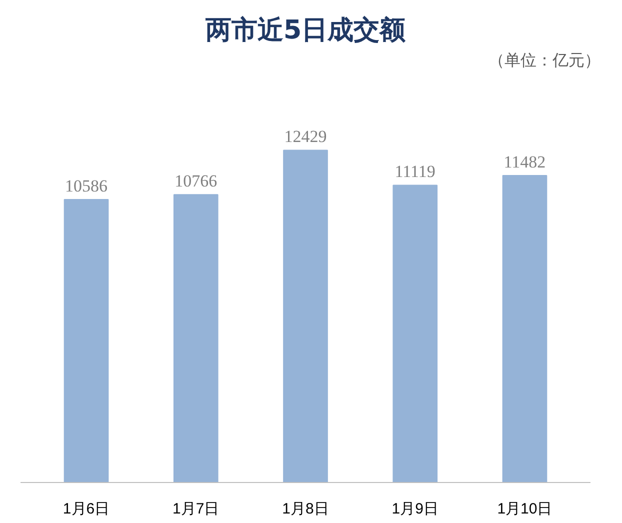 The image size is (622, 523). What do you see at coordinates (305, 31) in the screenshot?
I see `chart-title: 两市近5日成交额` at bounding box center [305, 31].